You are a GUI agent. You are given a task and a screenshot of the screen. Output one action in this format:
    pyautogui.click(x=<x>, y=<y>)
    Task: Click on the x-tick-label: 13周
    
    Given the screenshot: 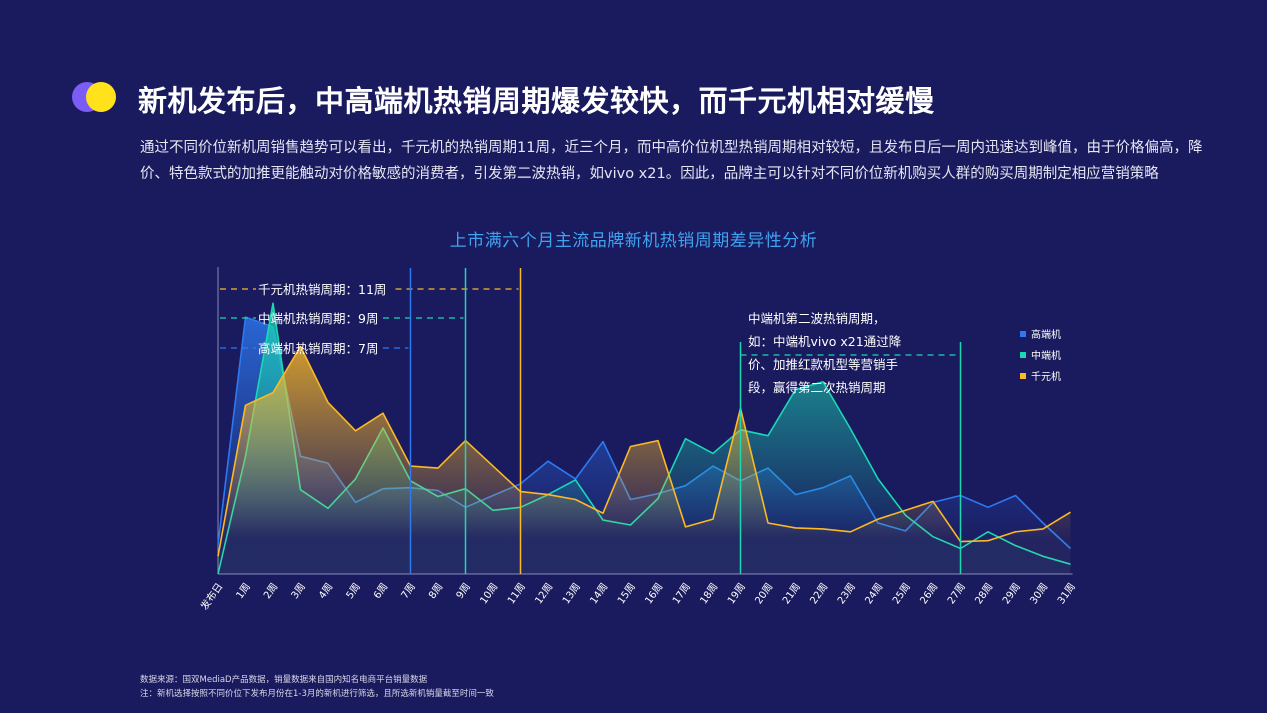 What is the action you would take?
    pyautogui.click(x=571, y=594)
    